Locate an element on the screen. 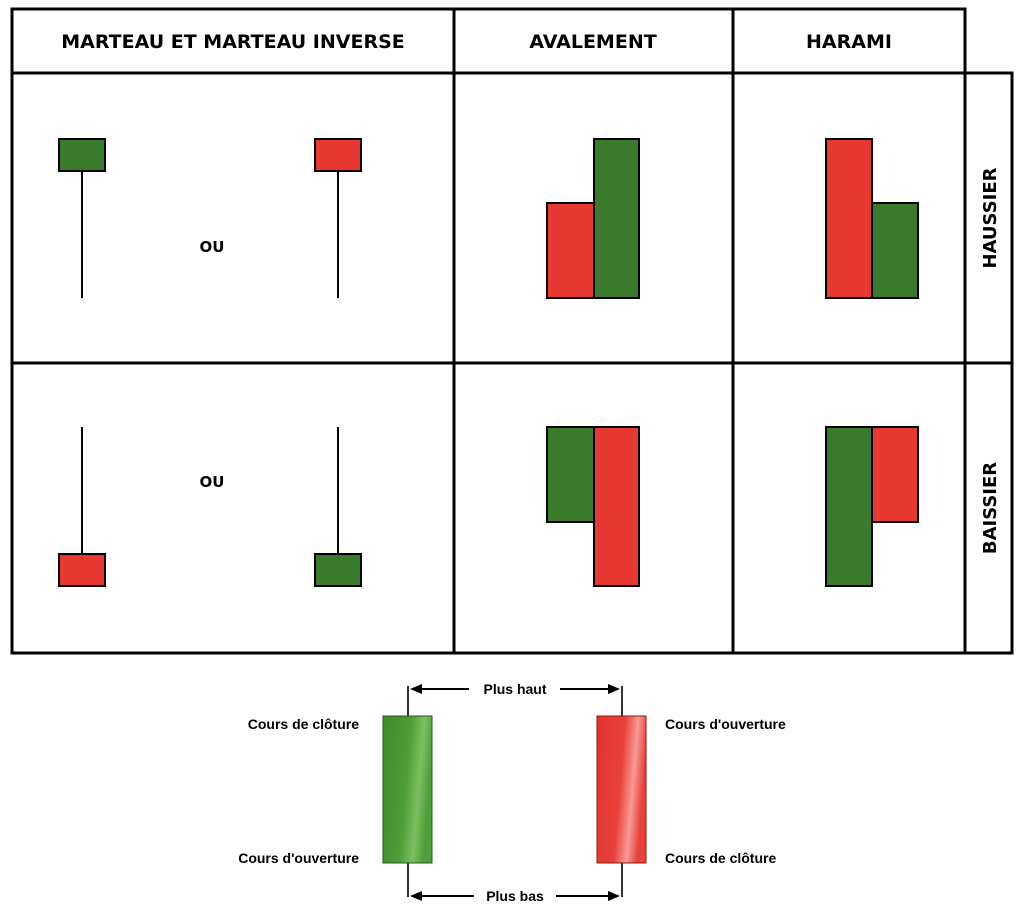 This screenshot has width=1024, height=921. bullish-engulfing-cell is located at coordinates (593, 218).